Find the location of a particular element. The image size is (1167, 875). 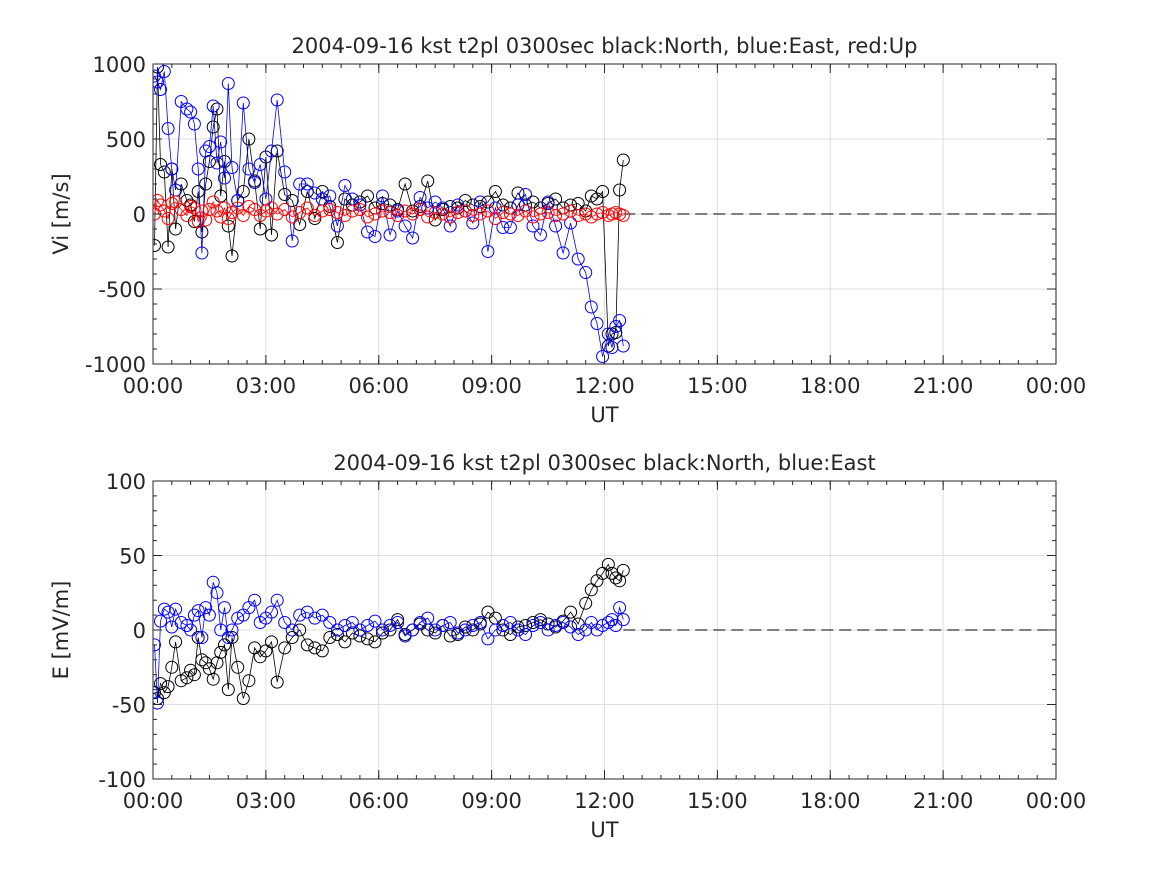

velocity-y-tick-label: -1000 is located at coordinates (115, 365).